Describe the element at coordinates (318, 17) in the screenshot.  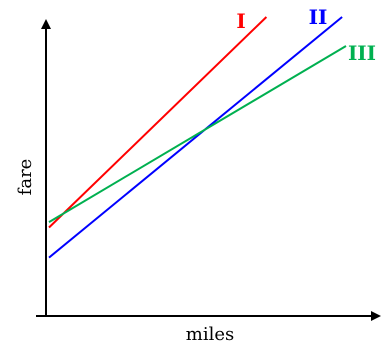
I see `series-label-2: II` at that location.